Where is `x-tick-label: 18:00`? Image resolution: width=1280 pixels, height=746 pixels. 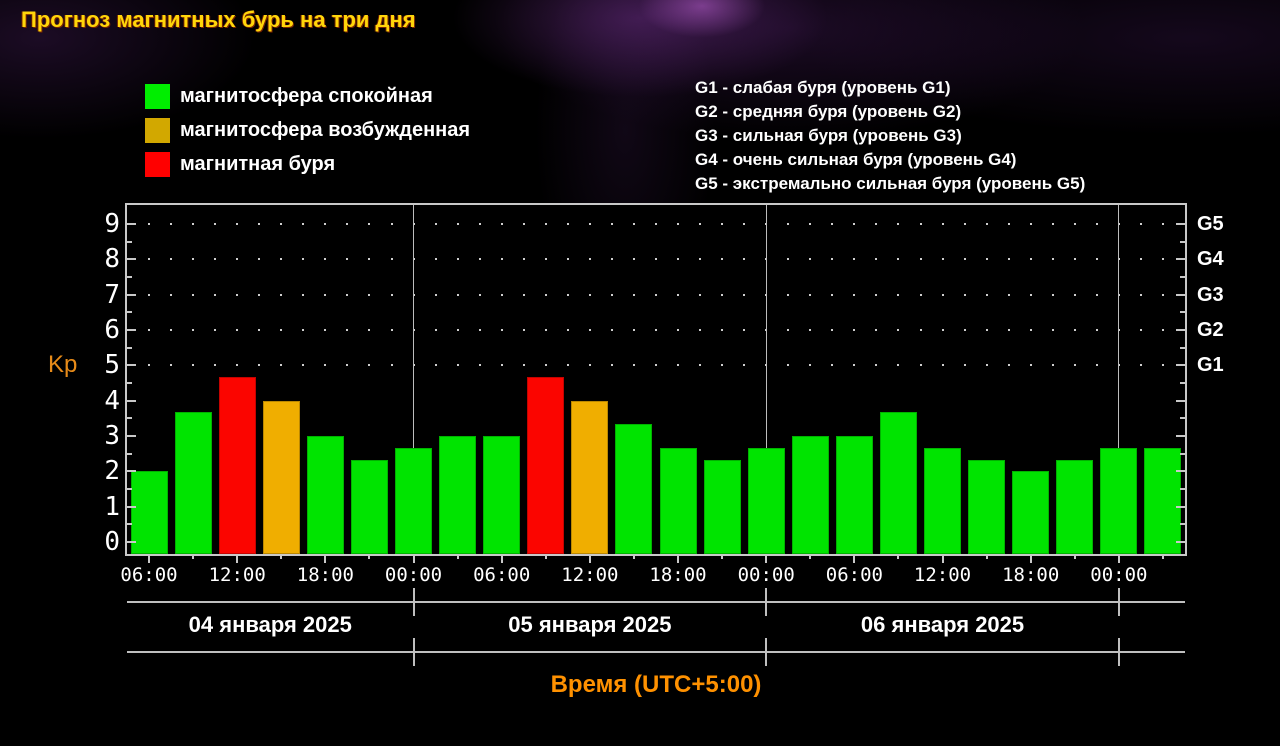
x-tick-label: 18:00 is located at coordinates (678, 575).